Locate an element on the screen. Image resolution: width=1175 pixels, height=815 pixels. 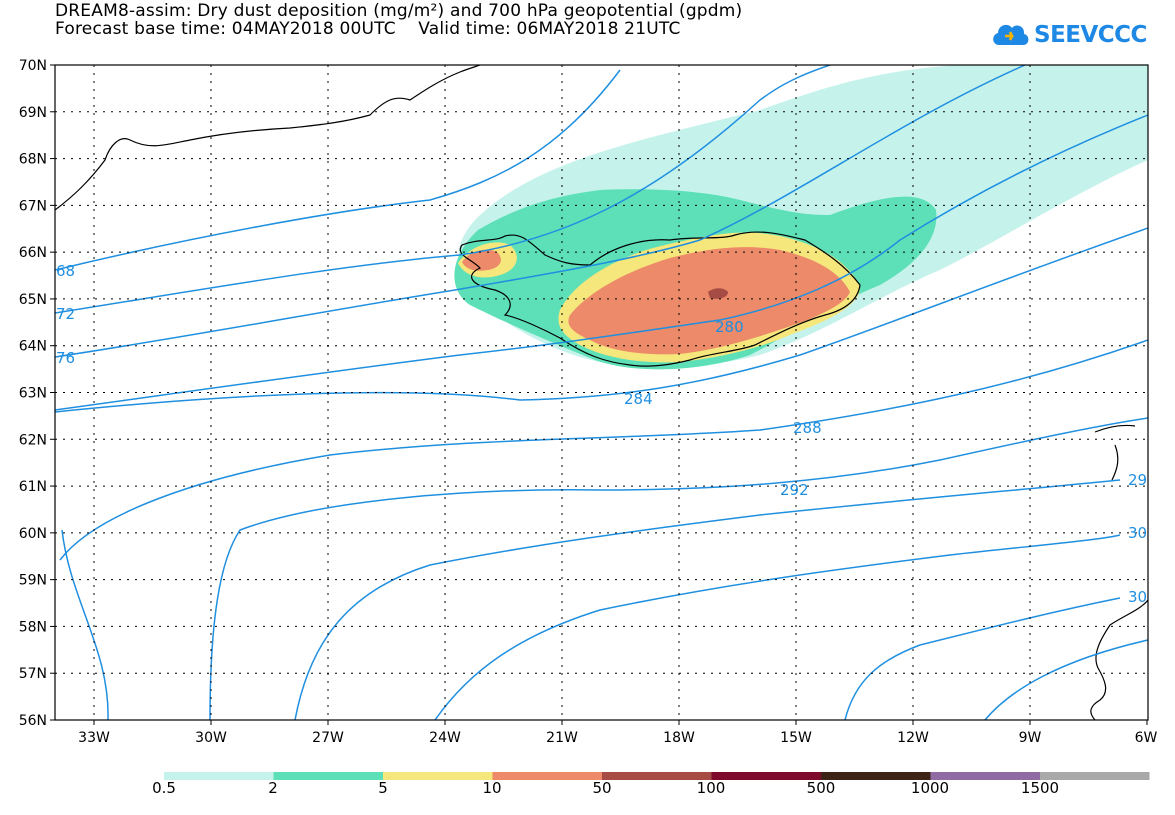
greenland-coast is located at coordinates (268, 138).